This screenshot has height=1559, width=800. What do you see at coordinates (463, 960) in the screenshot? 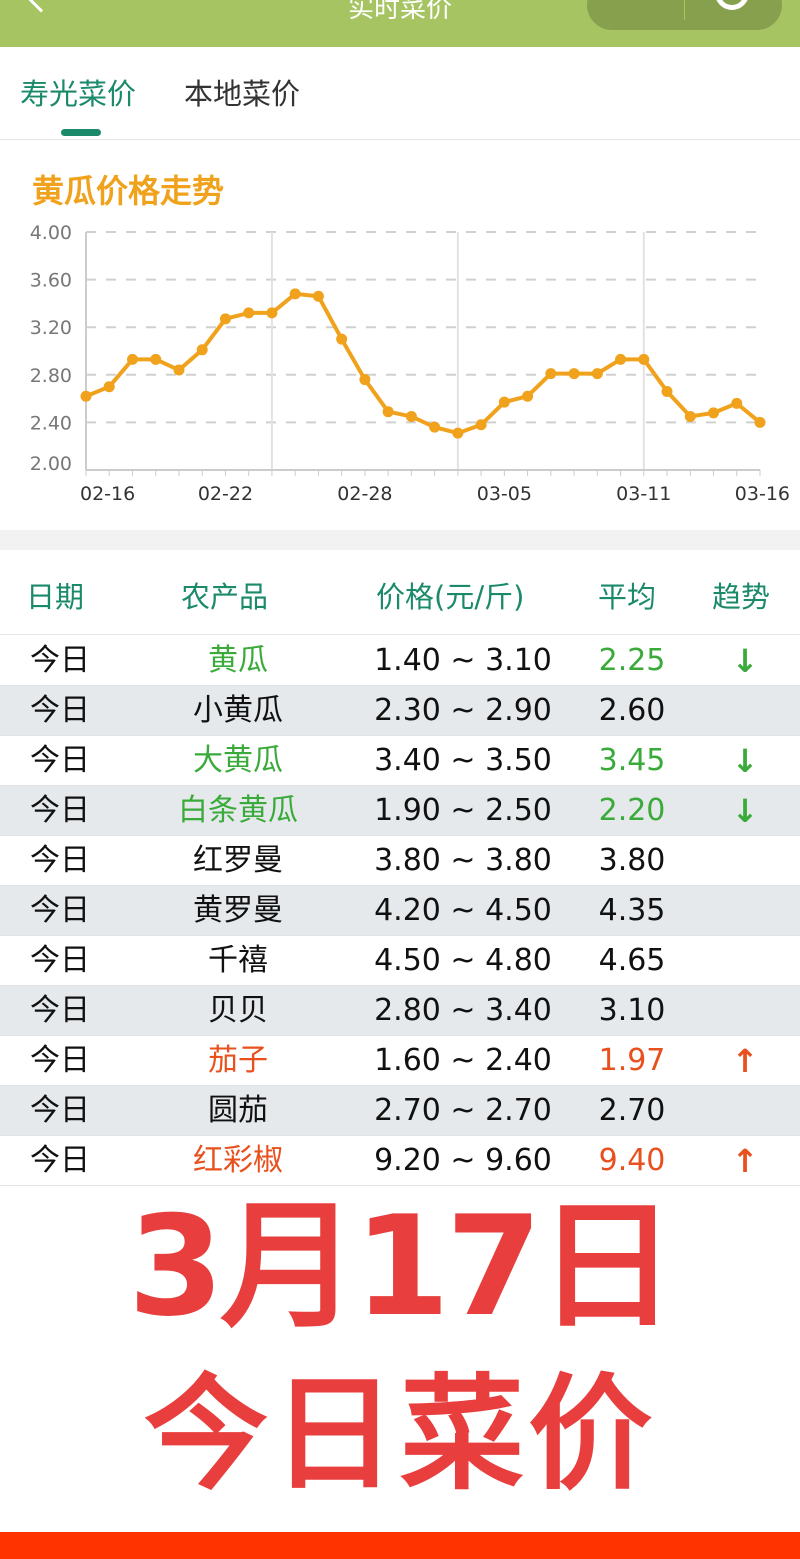
I see `row-price-range: 4.50 ~ 4.80` at bounding box center [463, 960].